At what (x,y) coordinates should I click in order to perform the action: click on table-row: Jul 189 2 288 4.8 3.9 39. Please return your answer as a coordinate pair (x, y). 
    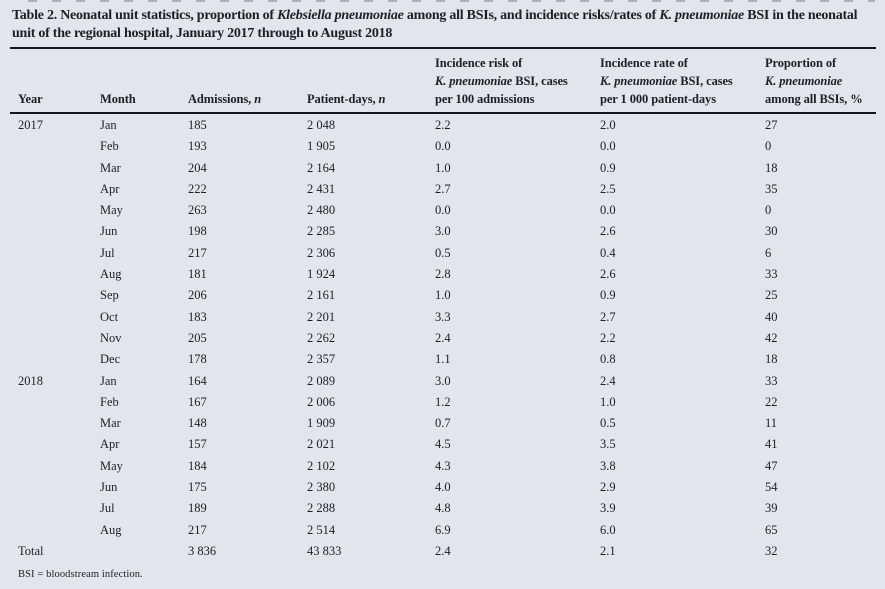
    Looking at the image, I should click on (442, 508).